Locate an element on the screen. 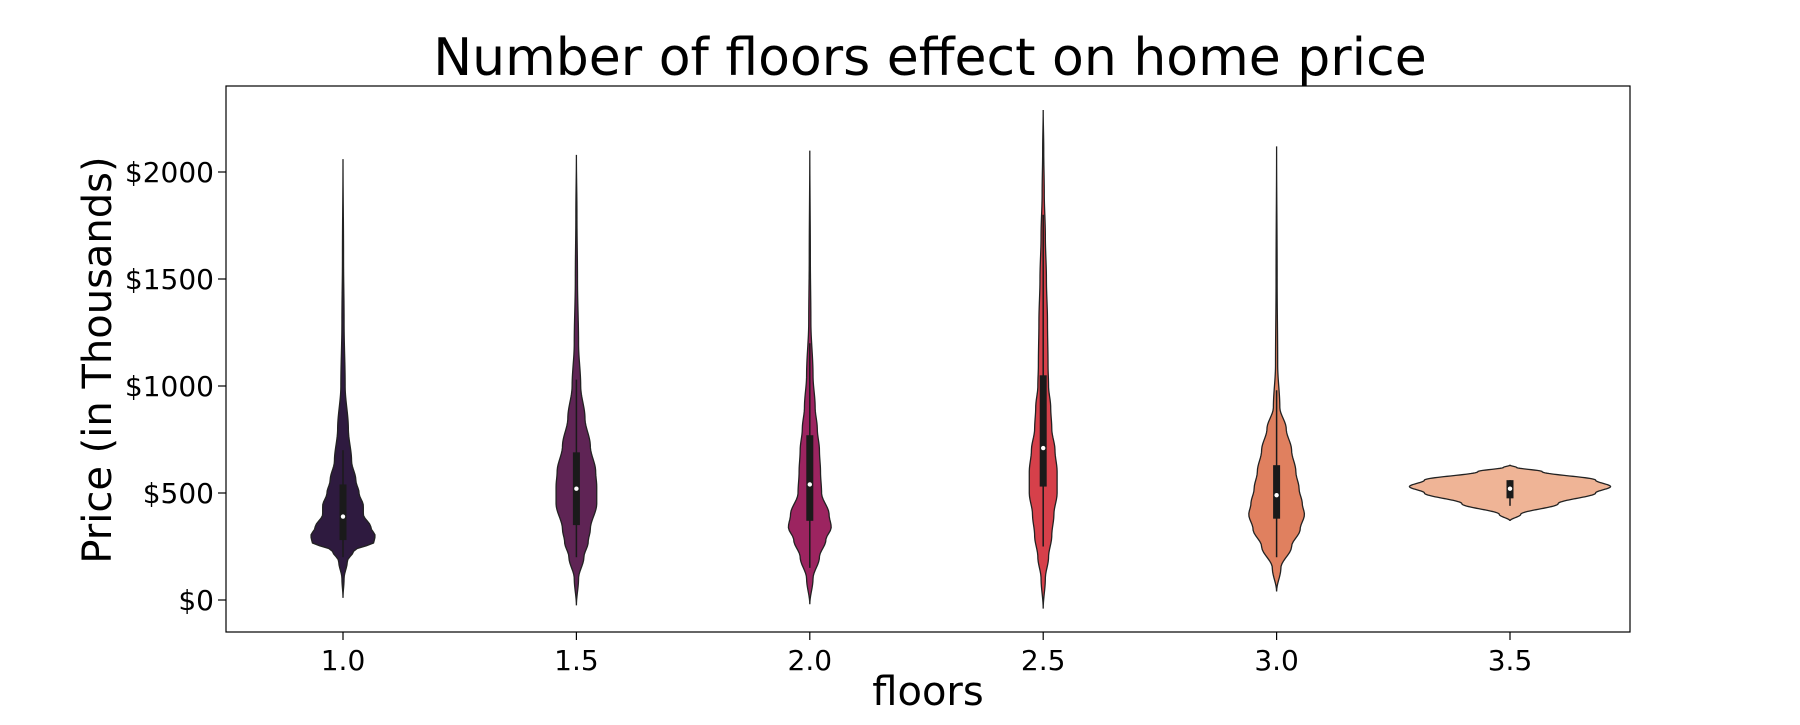 The width and height of the screenshot is (1800, 725). y-tick-label: $1000 is located at coordinates (169, 386).